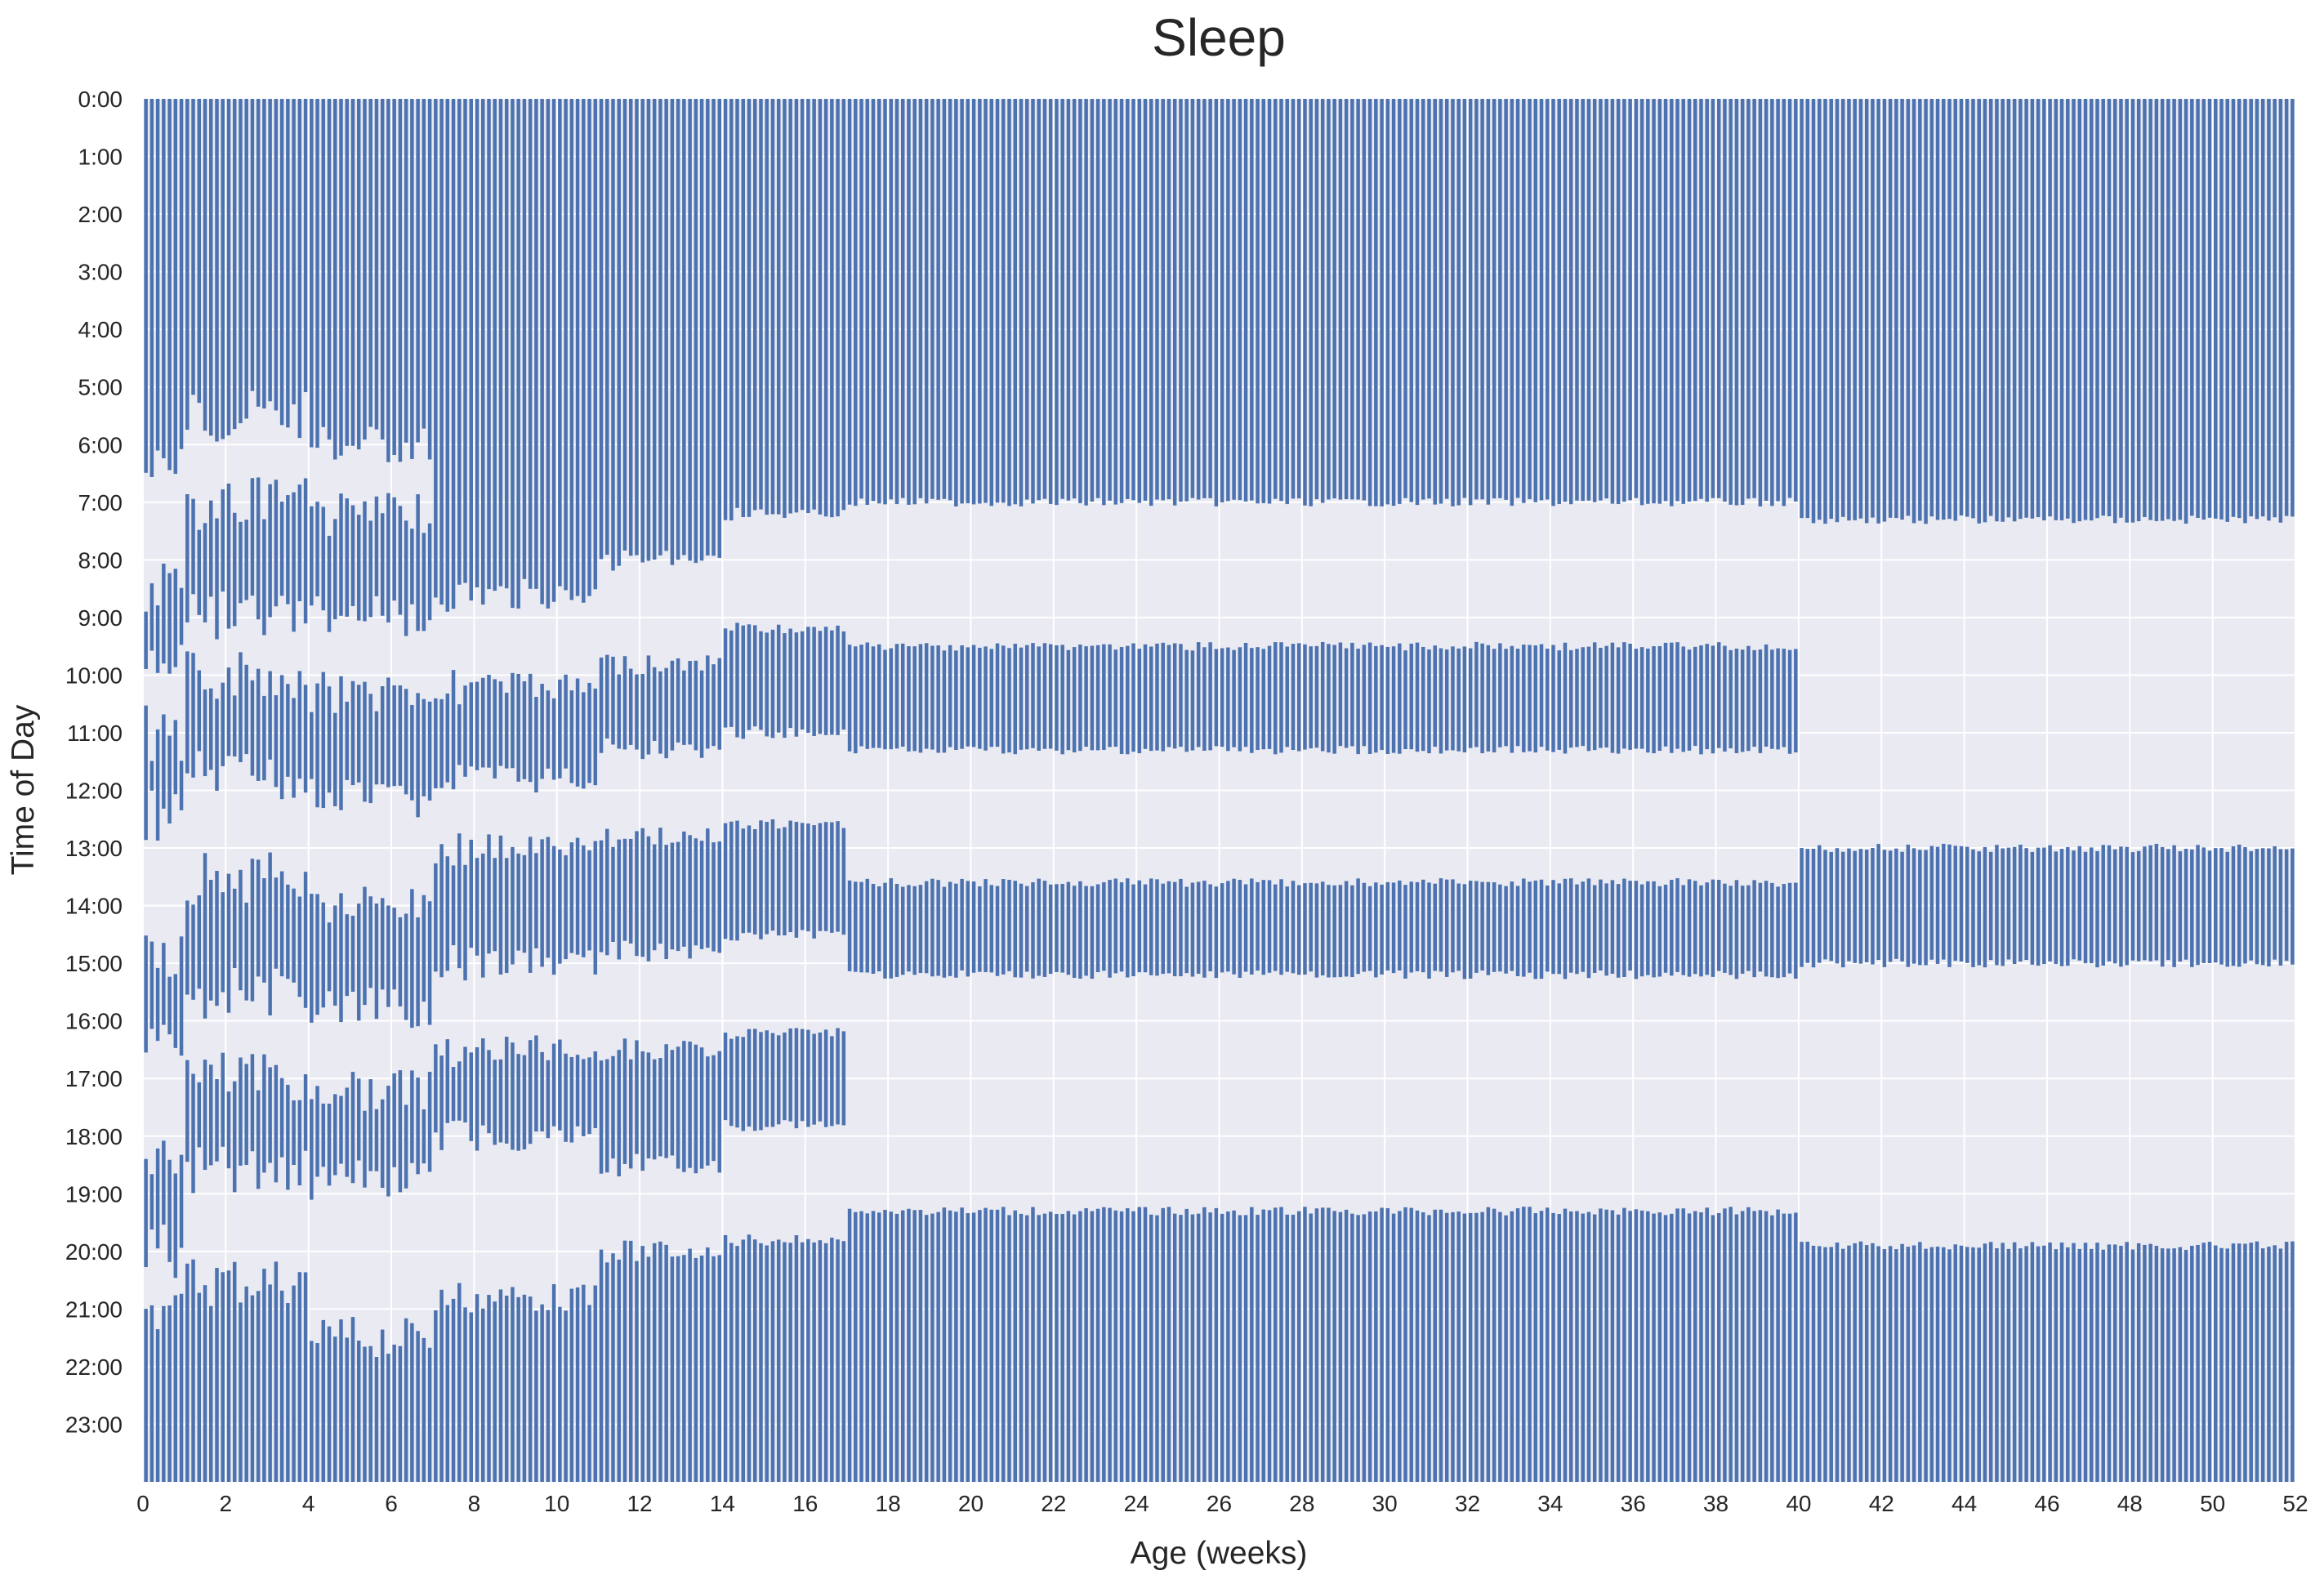 The width and height of the screenshot is (2324, 1584). Describe the element at coordinates (1550, 1503) in the screenshot. I see `x-tick-label: 34` at that location.